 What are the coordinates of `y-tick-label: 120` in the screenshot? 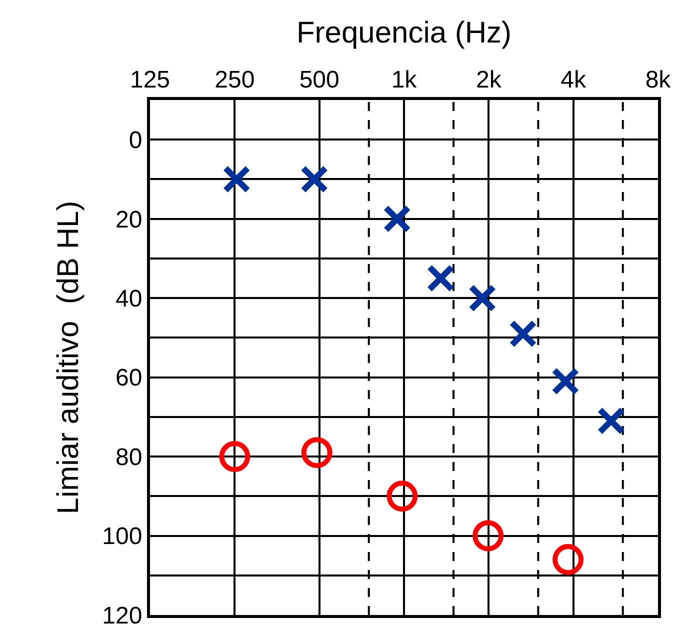 It's located at (122, 616).